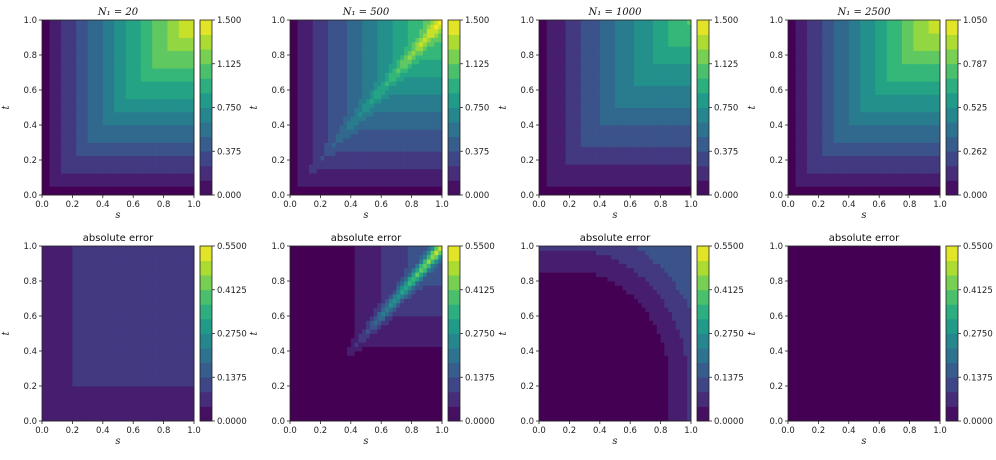  What do you see at coordinates (703, 42) in the screenshot?
I see `colorbar-band` at bounding box center [703, 42].